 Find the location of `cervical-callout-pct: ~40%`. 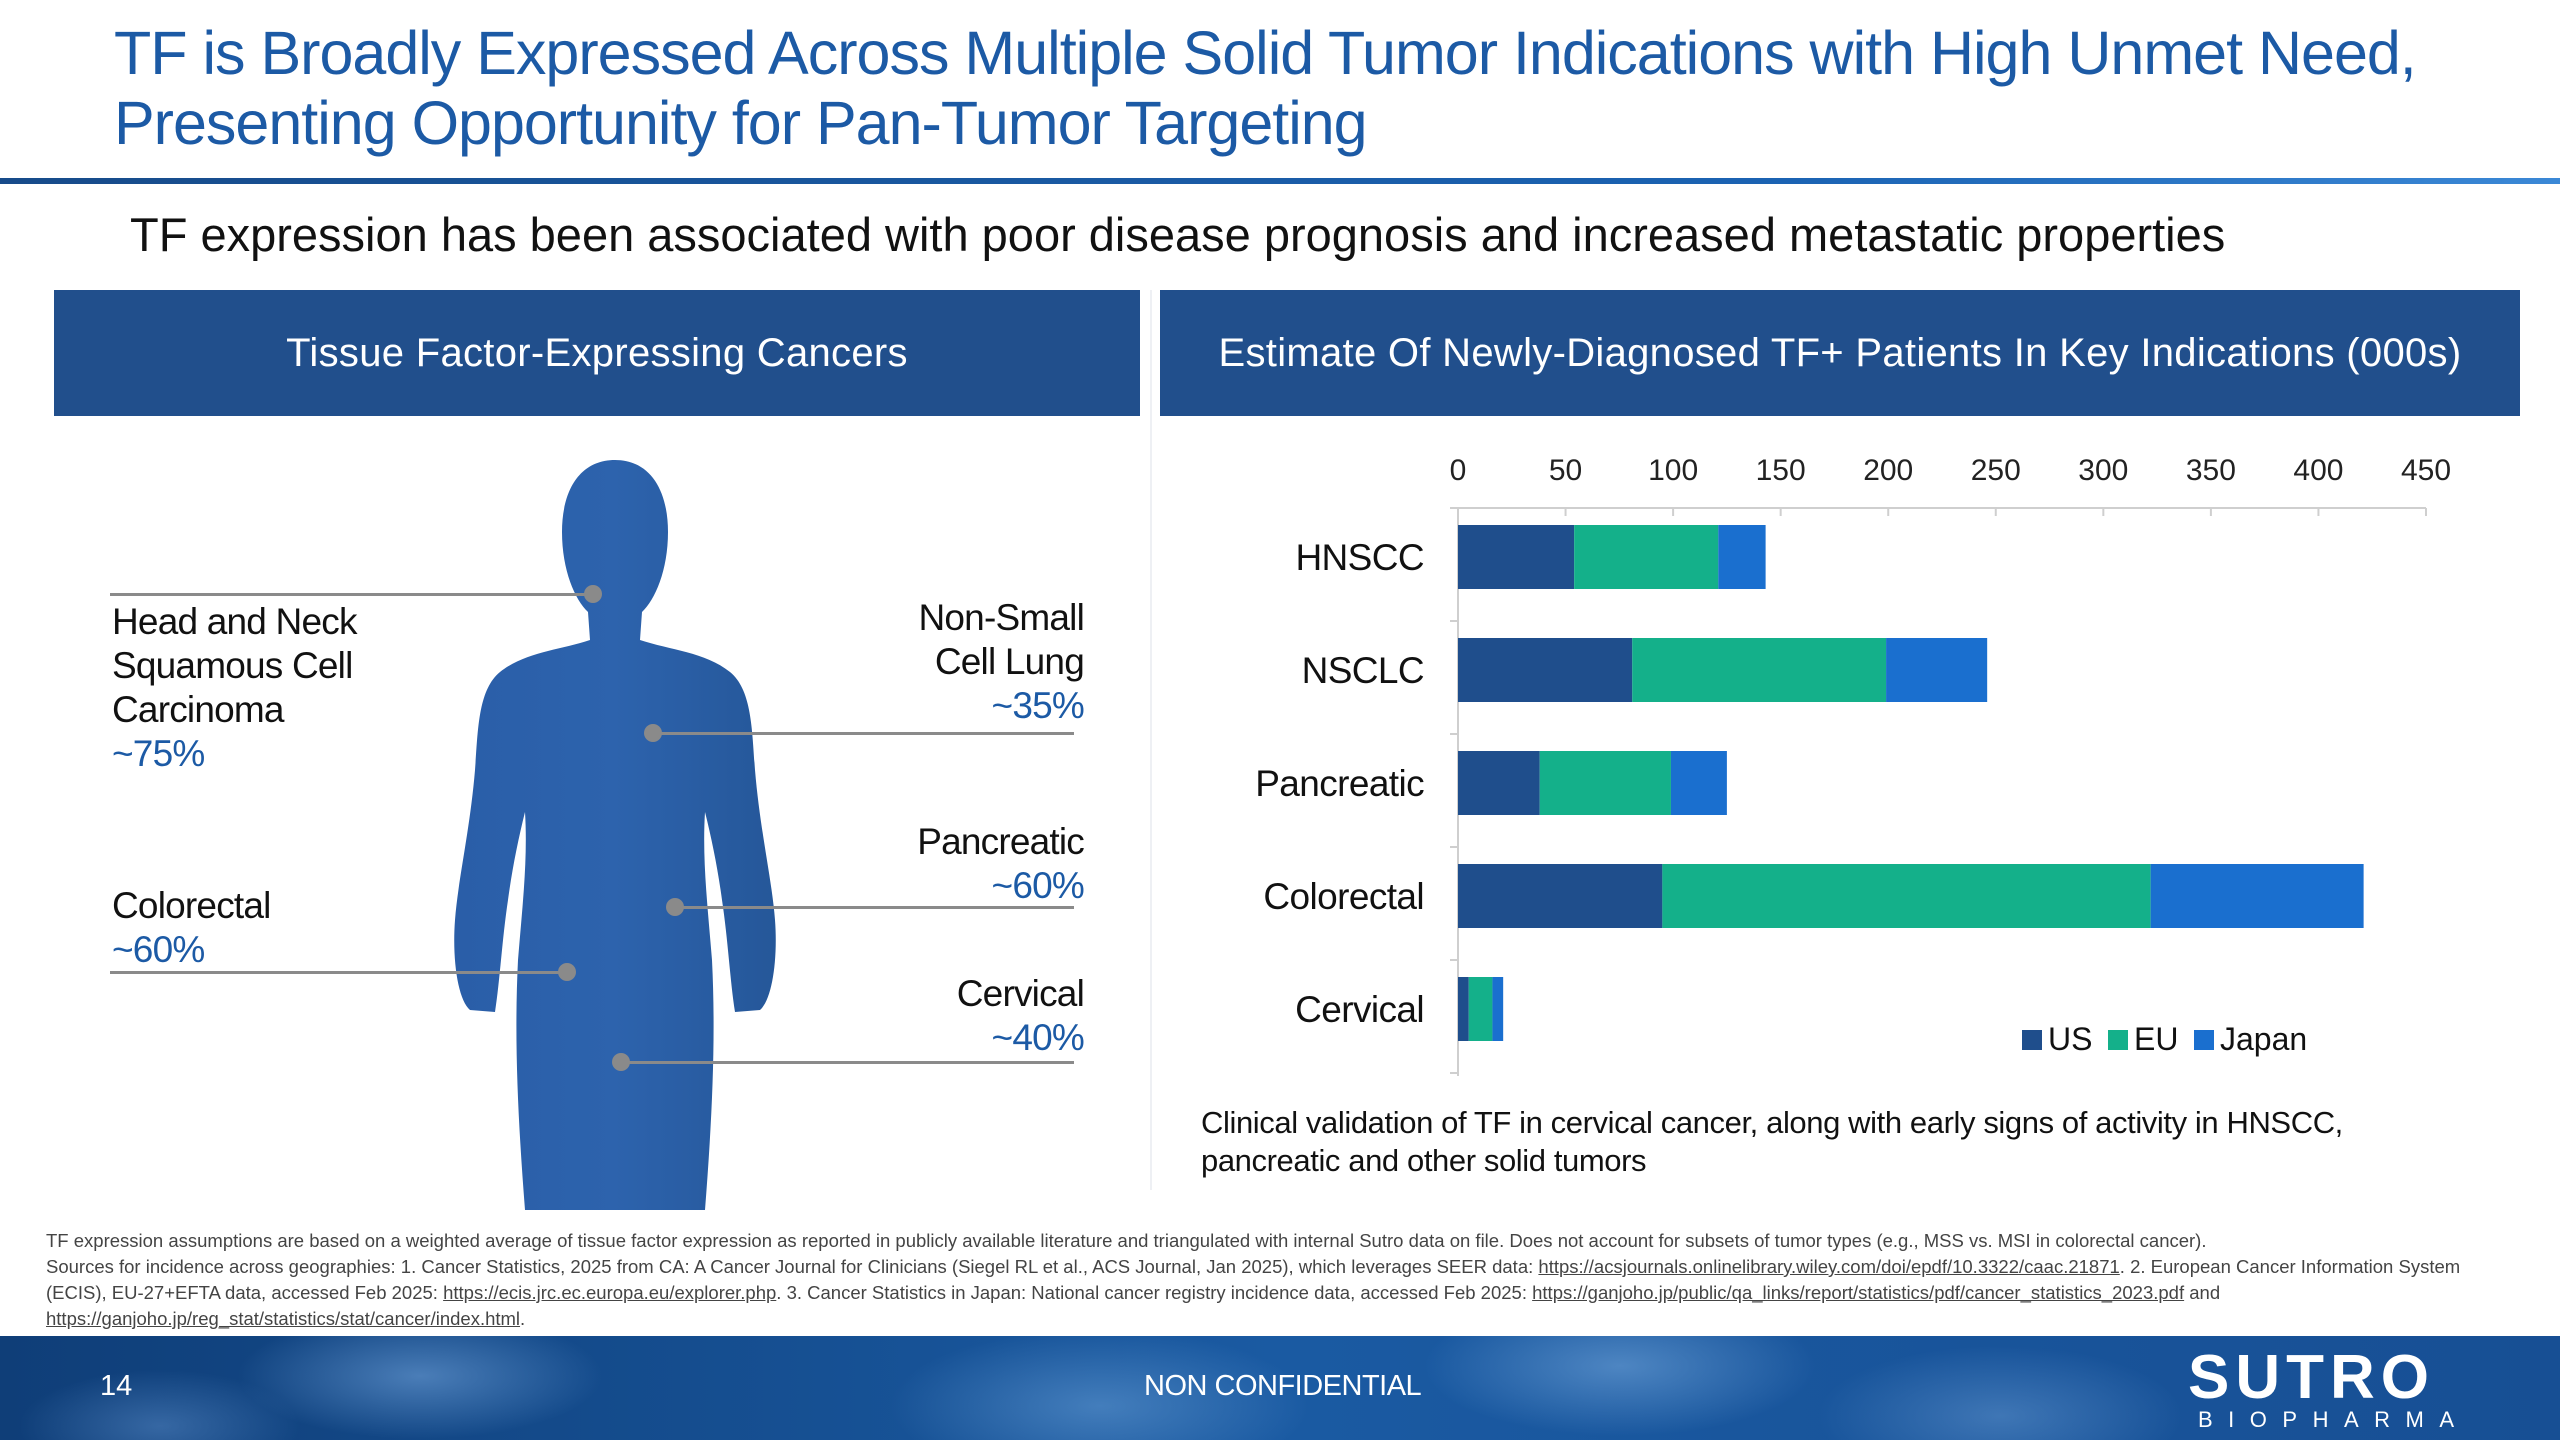

cervical-callout-pct: ~40% is located at coordinates (1038, 1037).